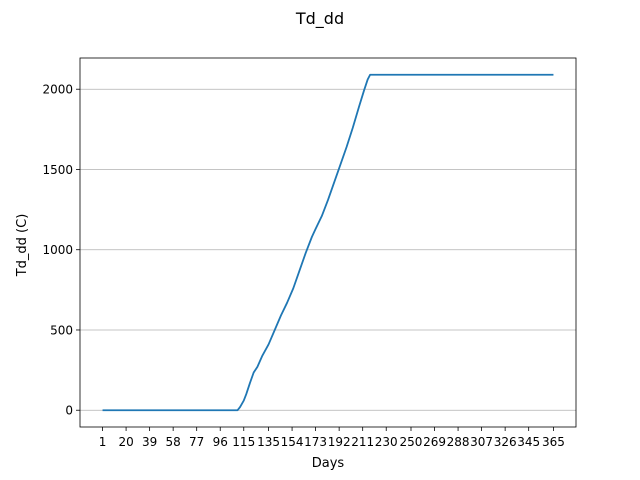 The image size is (640, 480). I want to click on x-tick-label: 288, so click(458, 442).